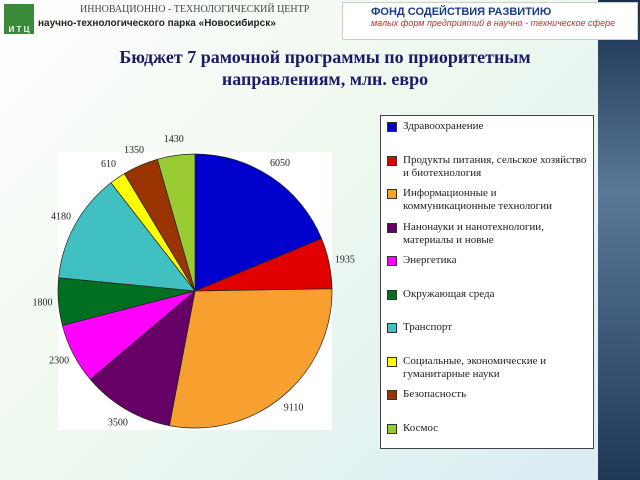 The image size is (640, 480). I want to click on logo: И Т Ц, so click(19, 19).